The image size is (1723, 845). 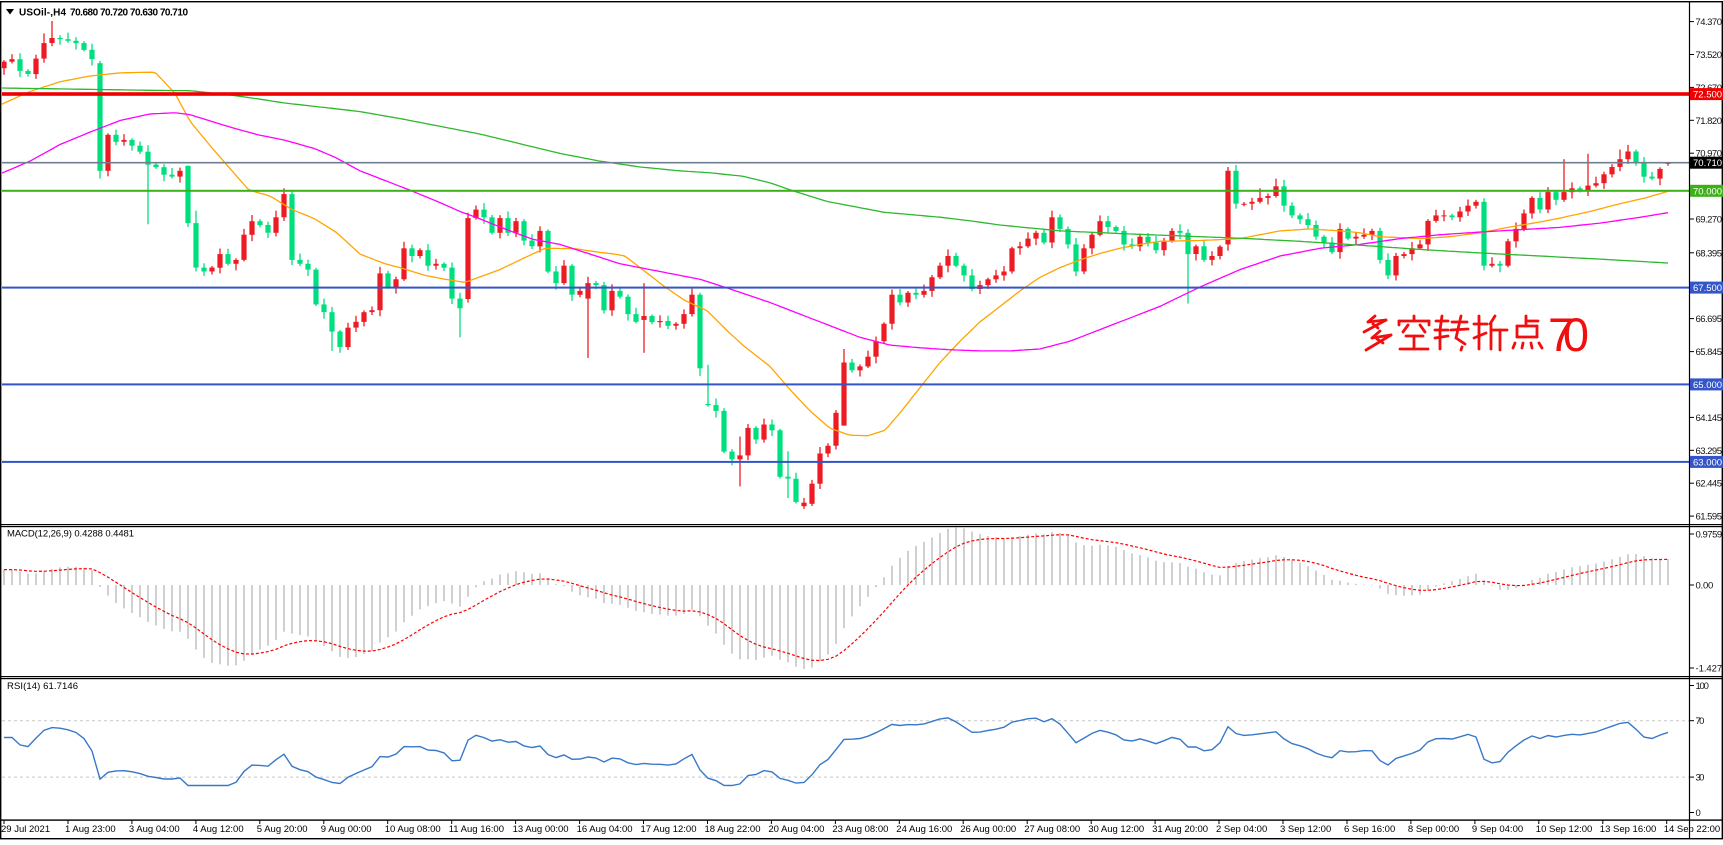 I want to click on svg-text: 62.445, so click(x=1709, y=484).